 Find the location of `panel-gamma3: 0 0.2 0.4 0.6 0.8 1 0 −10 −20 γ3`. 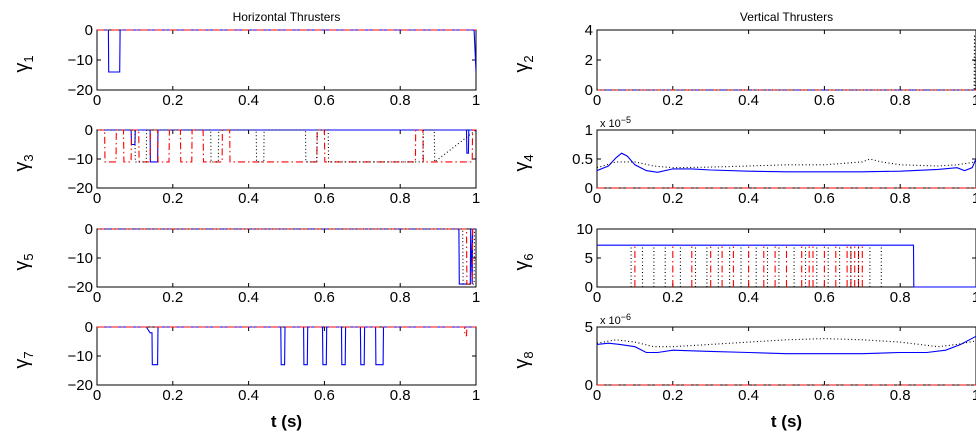

panel-gamma3: 0 0.2 0.4 0.6 0.8 1 0 −10 −20 γ3 is located at coordinates (245, 164).